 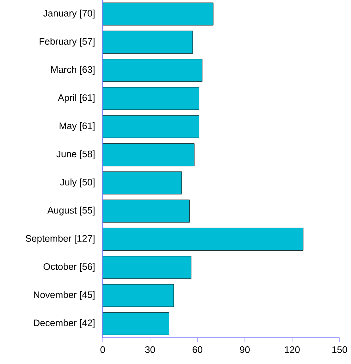 I want to click on x-tick-label: 150, so click(x=340, y=350).